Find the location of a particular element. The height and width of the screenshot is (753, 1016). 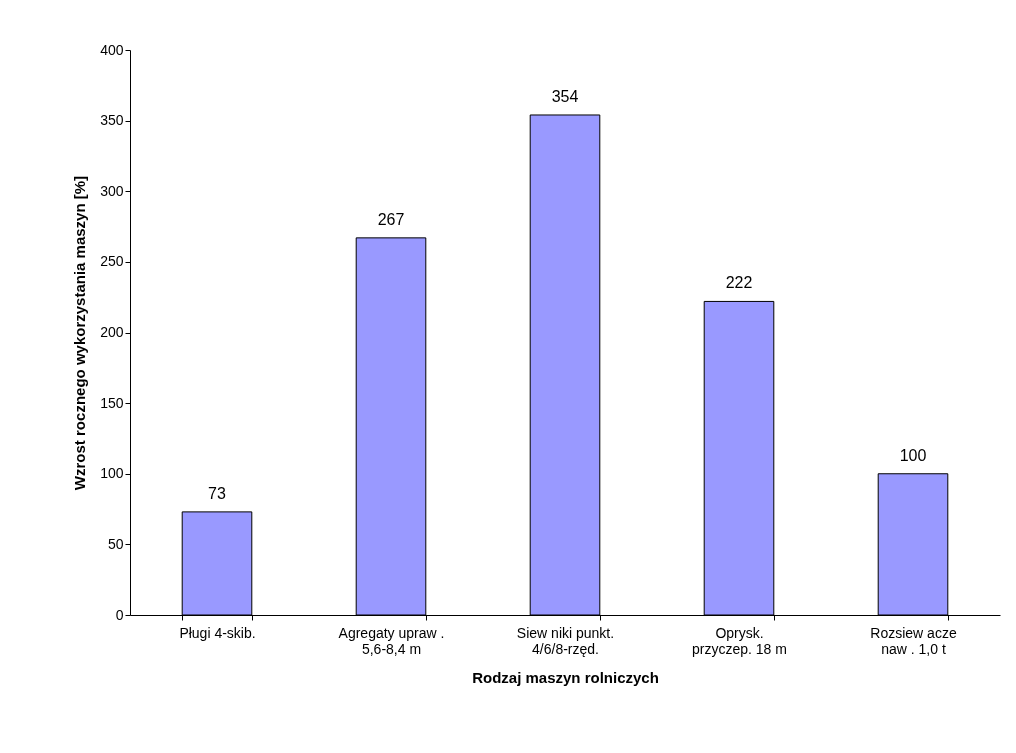

x-tick-label: Siew niki punkt. 4/6/8-rzęd. is located at coordinates (565, 640).